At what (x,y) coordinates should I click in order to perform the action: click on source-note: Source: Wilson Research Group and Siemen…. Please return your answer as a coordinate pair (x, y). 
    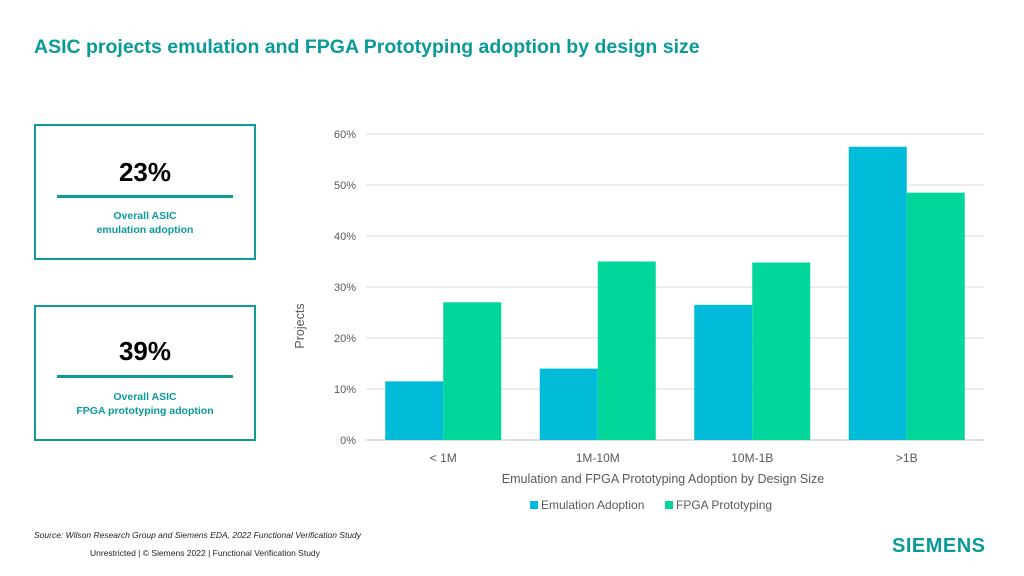
    Looking at the image, I should click on (198, 535).